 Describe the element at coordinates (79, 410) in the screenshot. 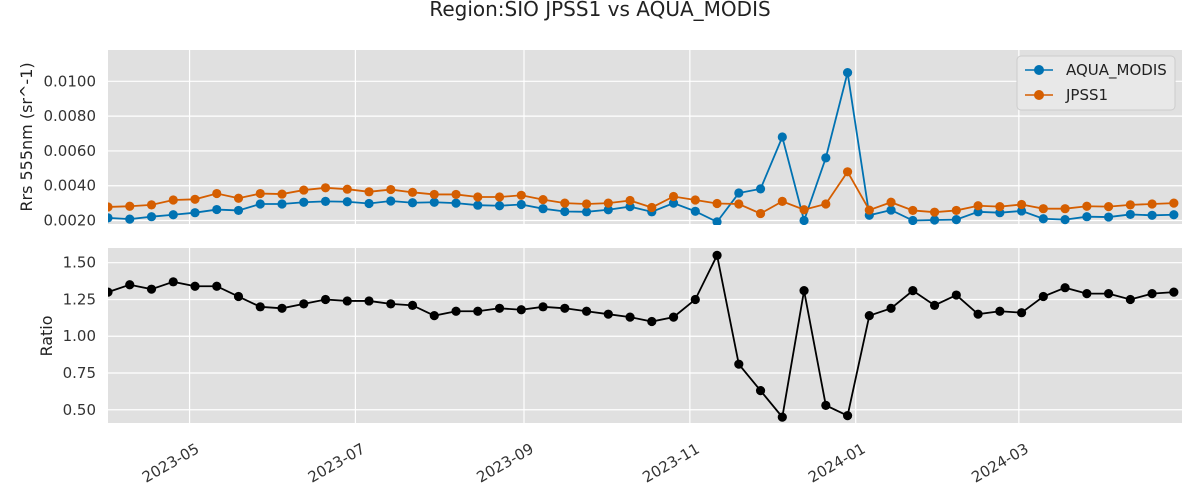

I see `bottom-y-tick-label: 0.50` at that location.